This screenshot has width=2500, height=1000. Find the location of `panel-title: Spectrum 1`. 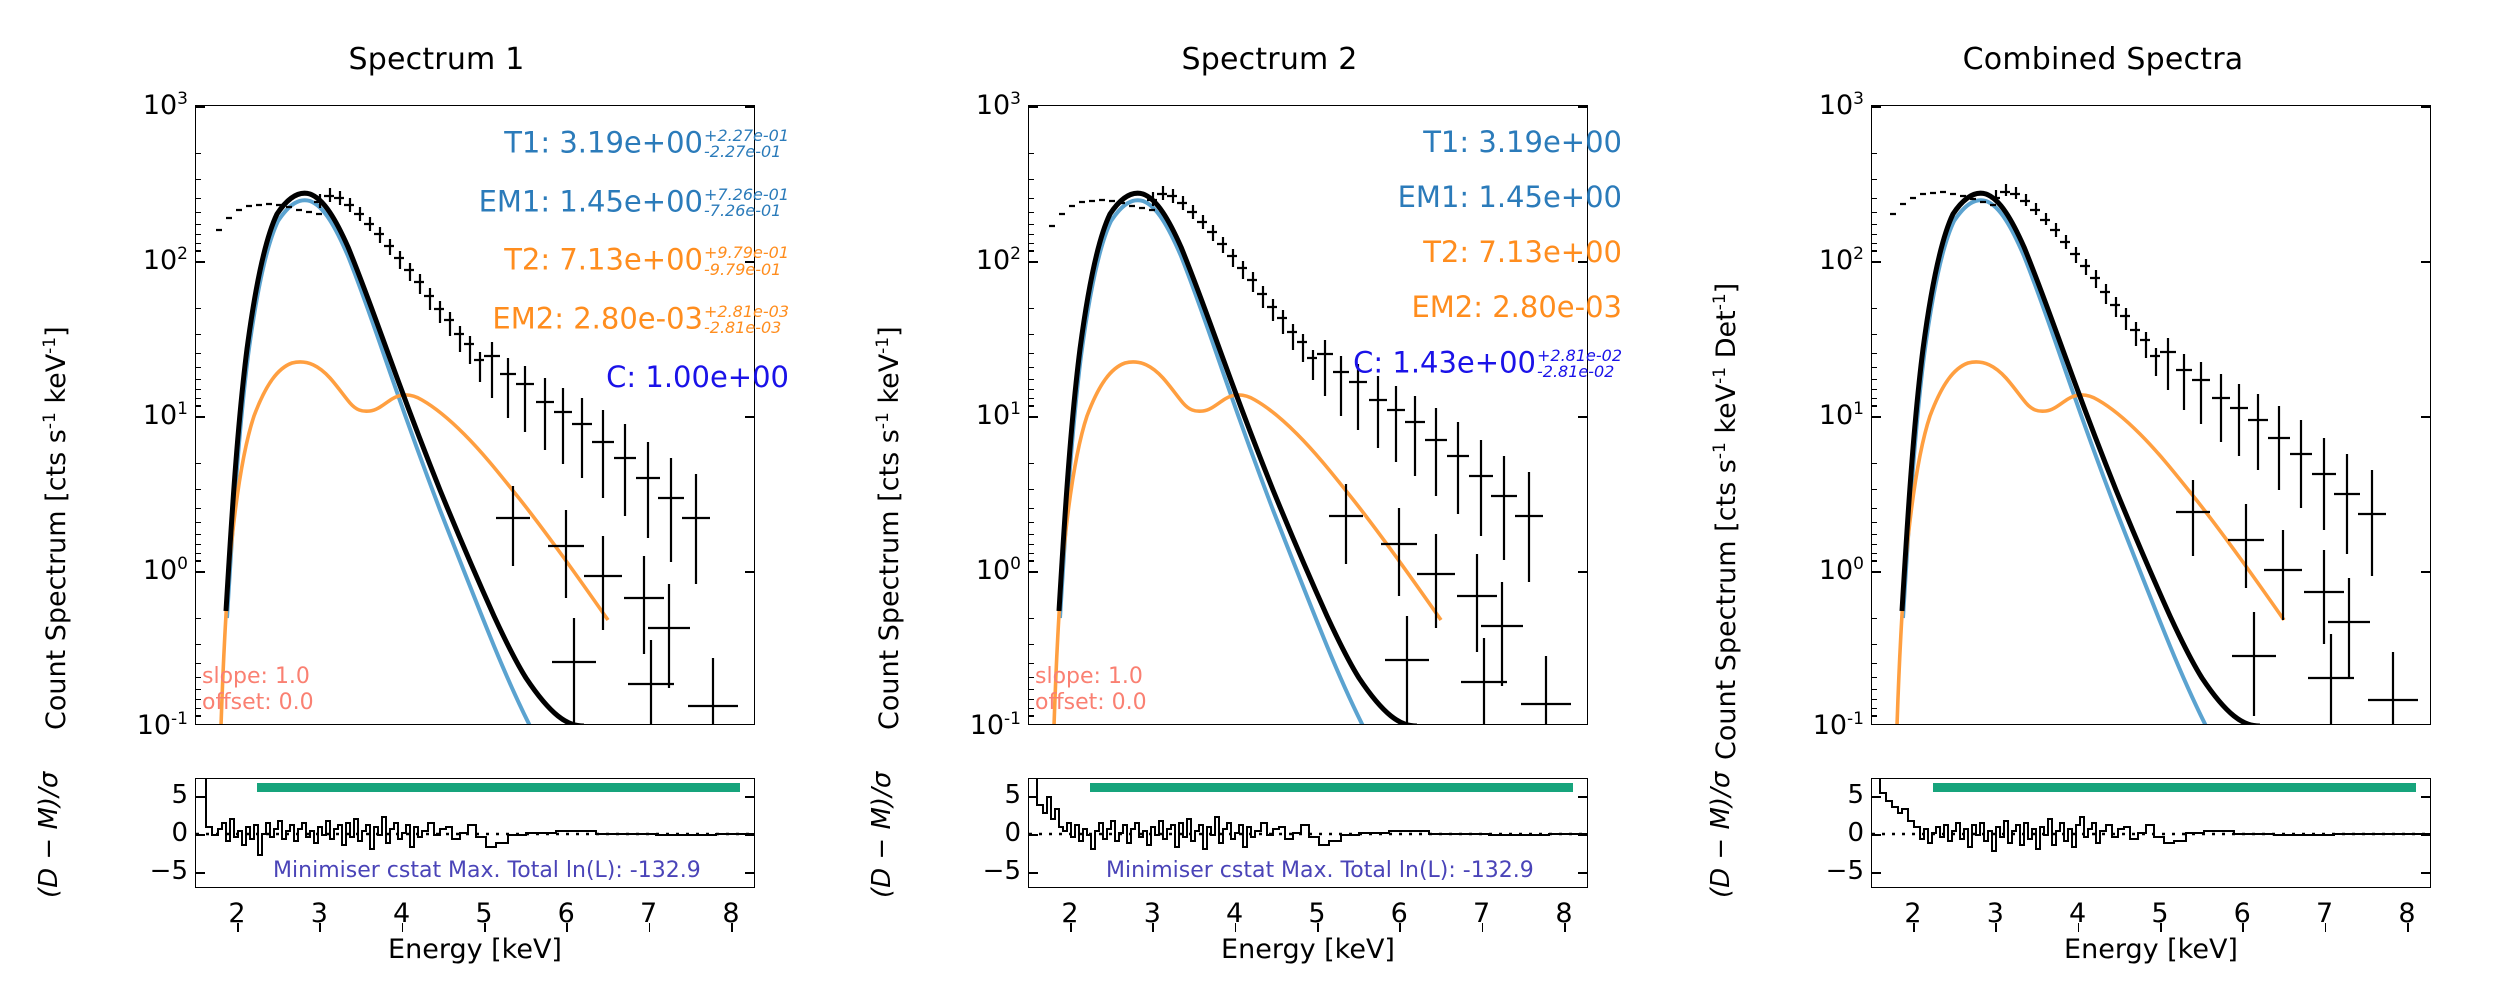

panel-title: Spectrum 1 is located at coordinates (436, 59).